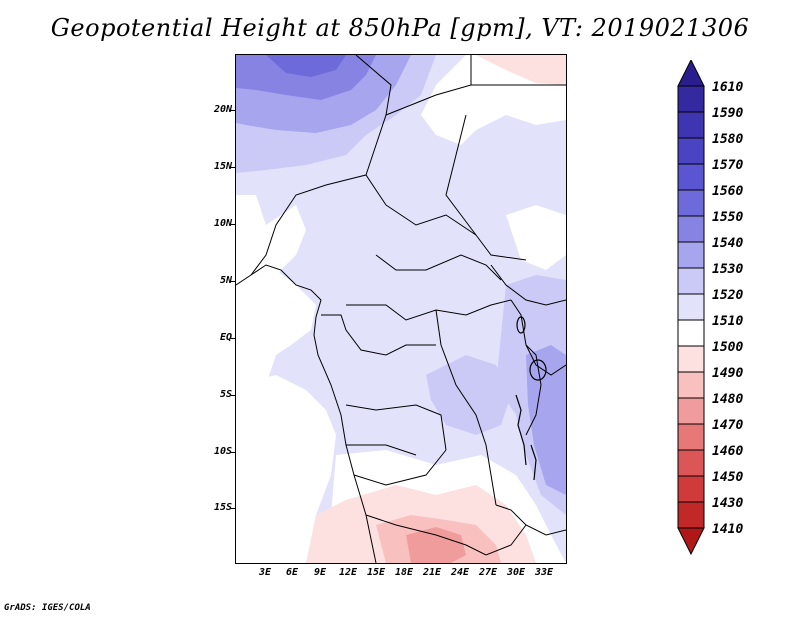 The width and height of the screenshot is (800, 618). I want to click on colorbar-label: 1540, so click(728, 243).